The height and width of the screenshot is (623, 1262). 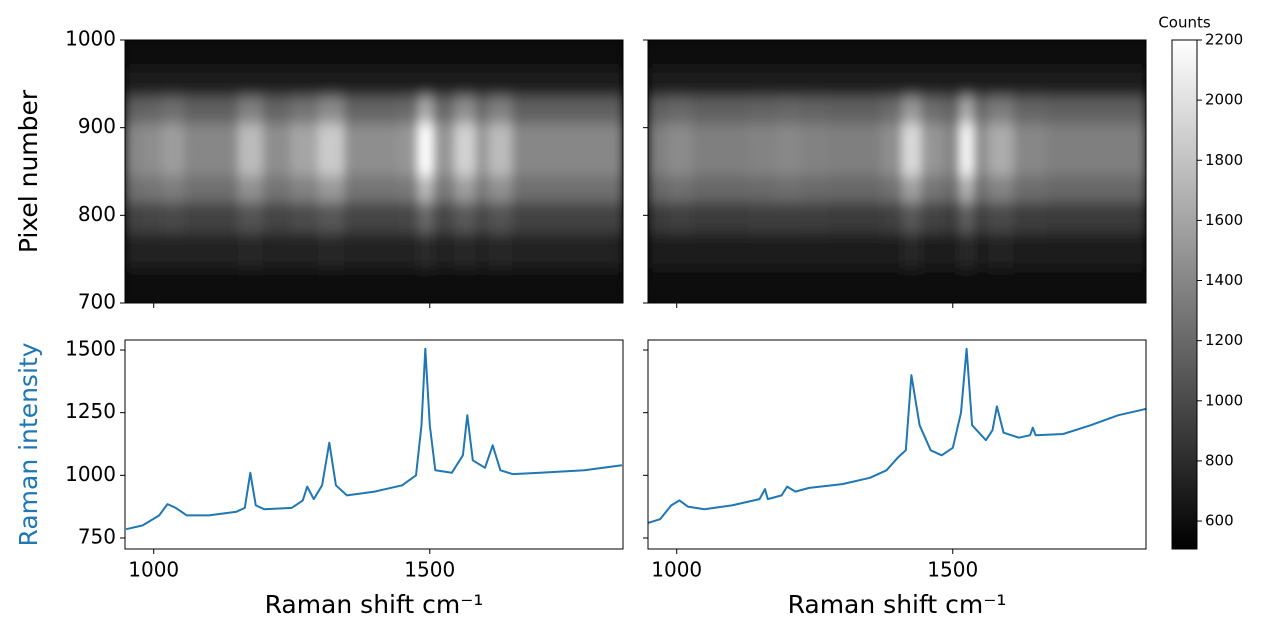 What do you see at coordinates (374, 604) in the screenshot?
I see `x-axis-label: Raman shift cm⁻¹` at bounding box center [374, 604].